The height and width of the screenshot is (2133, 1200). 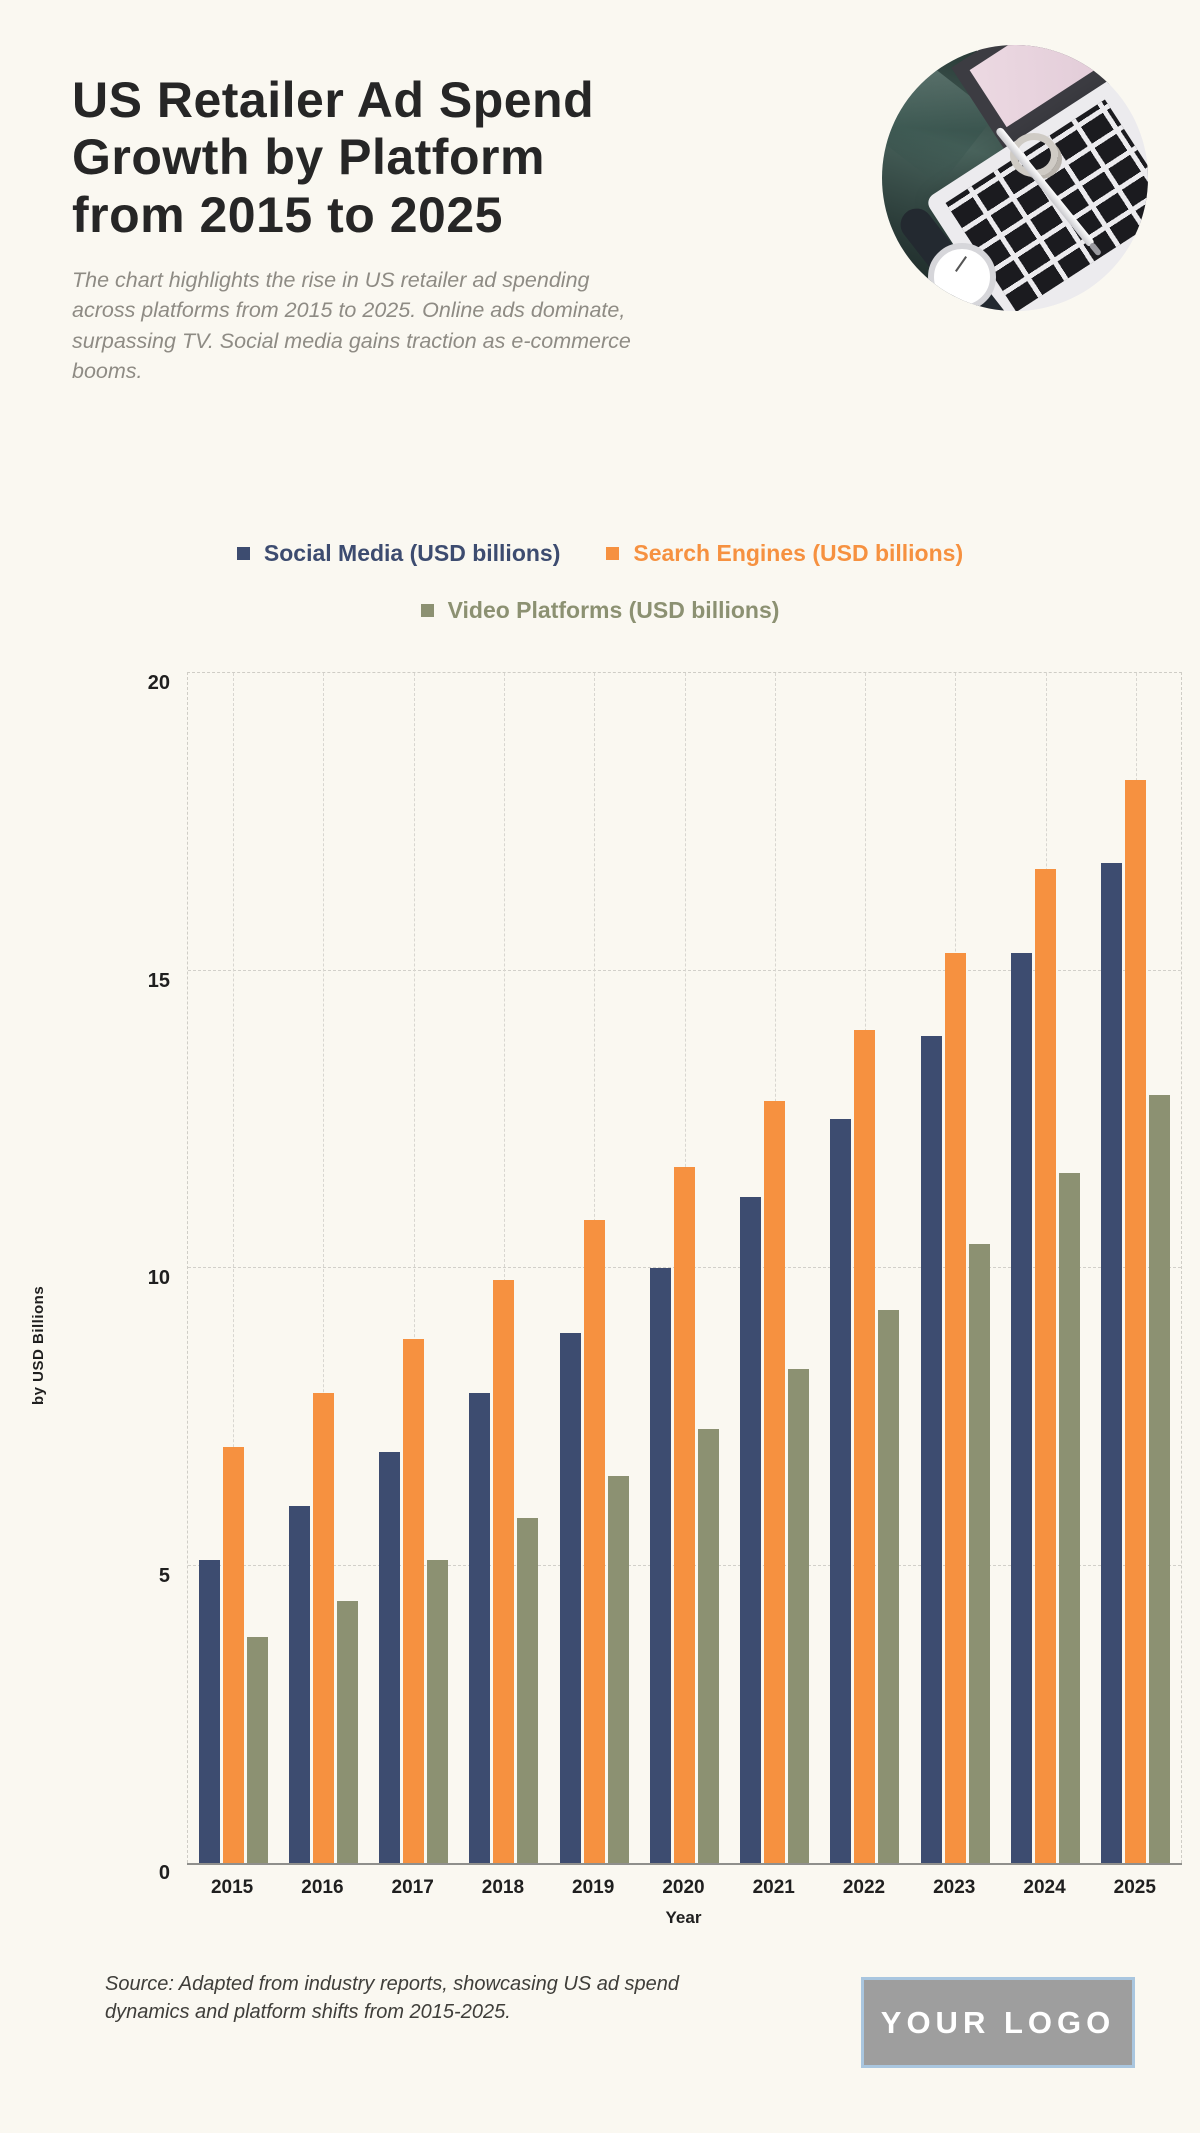 I want to click on bar-2024-video, so click(x=1070, y=1517).